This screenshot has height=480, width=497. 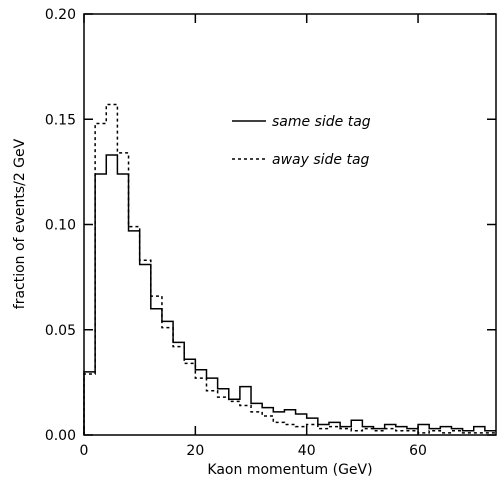 I want to click on x-tick-label: 20, so click(x=195, y=451).